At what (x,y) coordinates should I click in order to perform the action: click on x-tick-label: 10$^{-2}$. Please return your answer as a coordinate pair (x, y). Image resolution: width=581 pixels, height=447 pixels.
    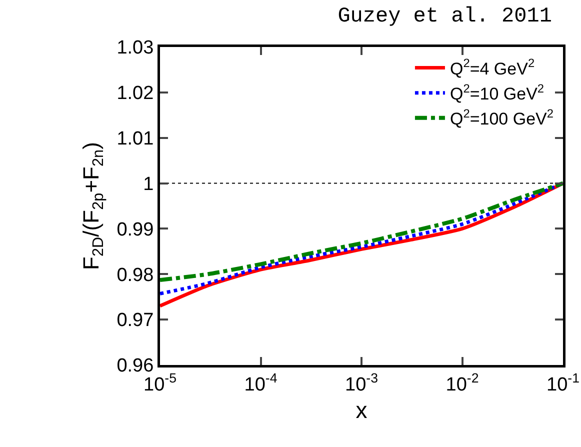
    Looking at the image, I should click on (462, 383).